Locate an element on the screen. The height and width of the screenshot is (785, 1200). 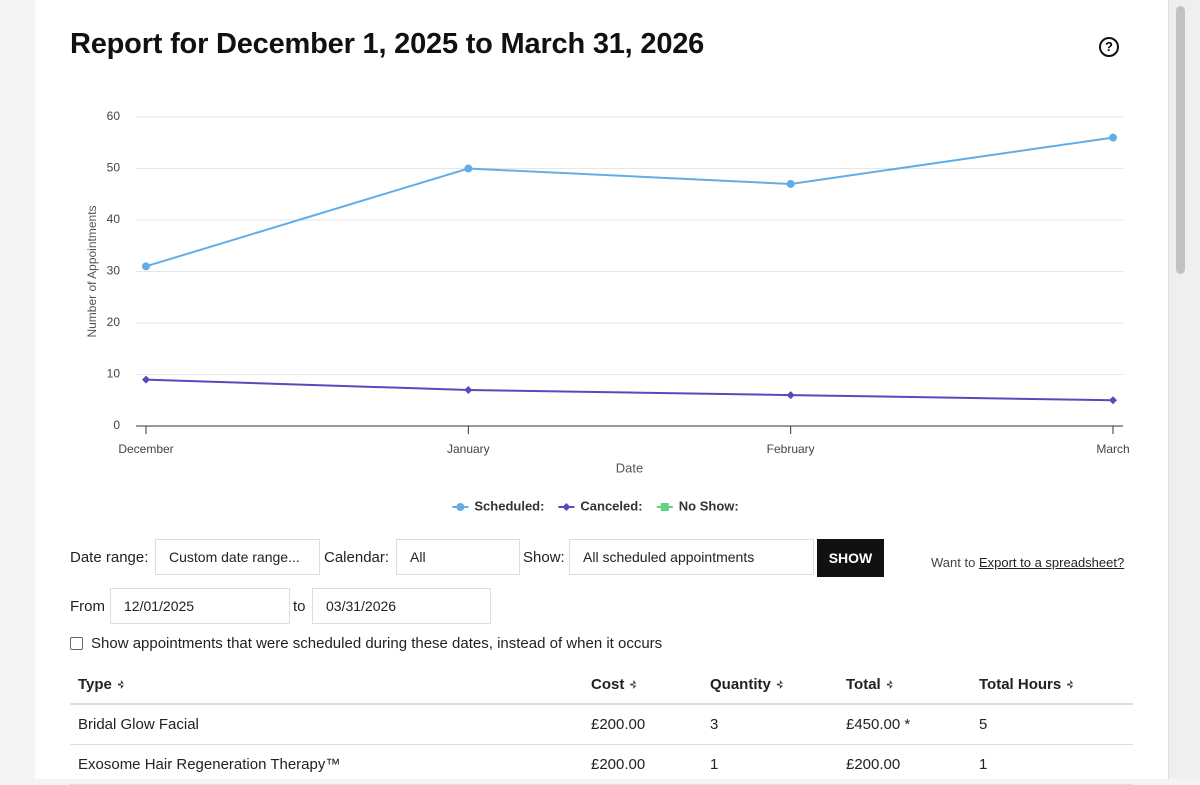
legend-label: No Show: is located at coordinates (709, 505).